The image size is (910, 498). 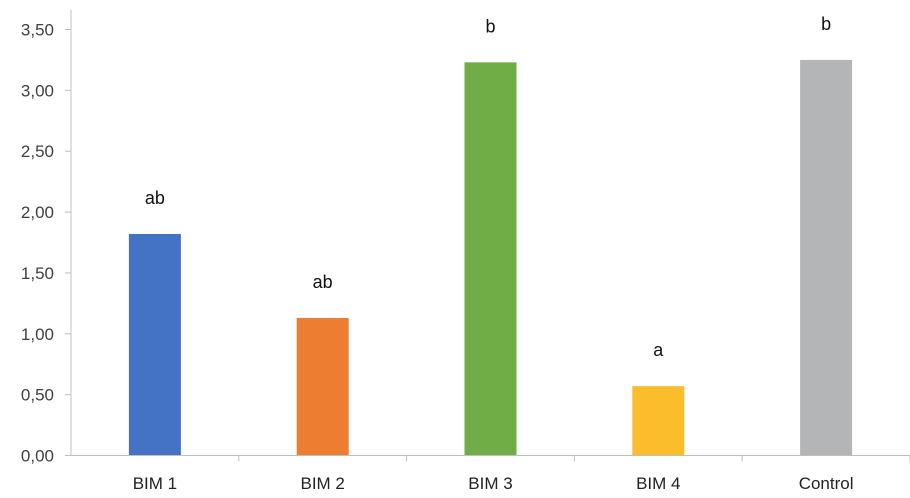 What do you see at coordinates (37, 334) in the screenshot?
I see `y-tick-label: 1,00` at bounding box center [37, 334].